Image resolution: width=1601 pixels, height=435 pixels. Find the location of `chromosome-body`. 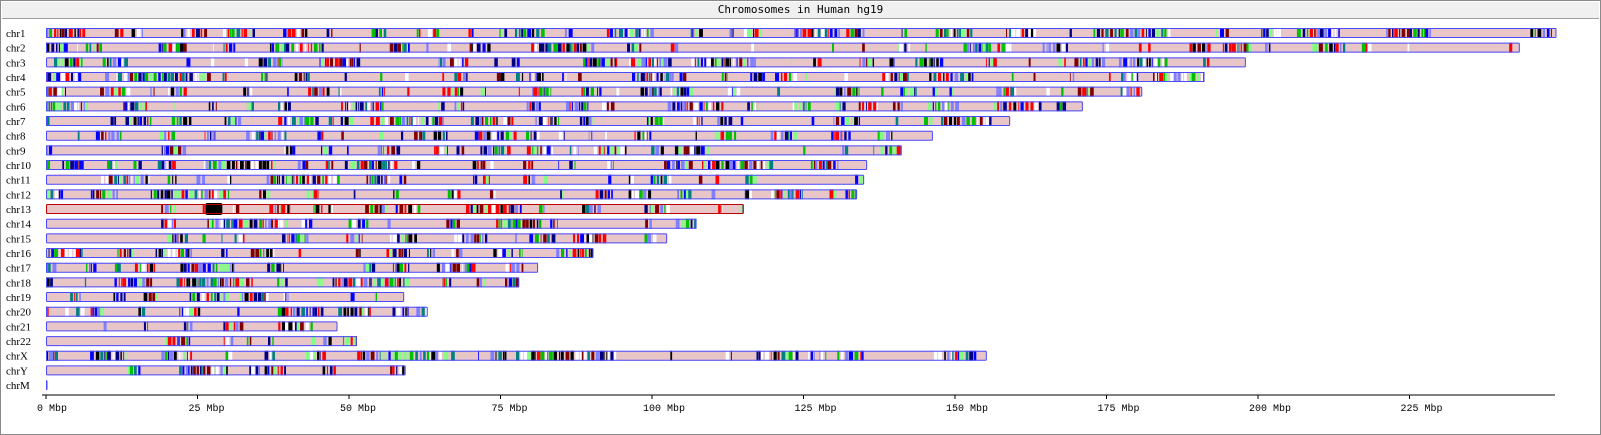

chromosome-body is located at coordinates (452, 194).